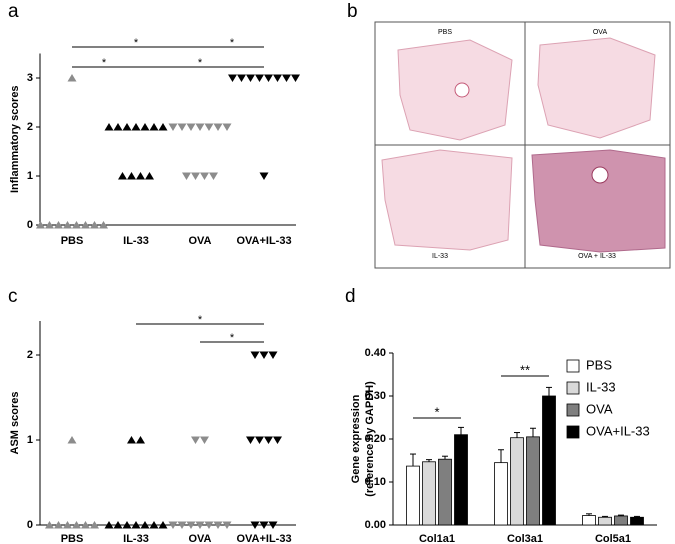 The image size is (675, 544). I want to click on tissue-ova-il33, so click(598, 201).